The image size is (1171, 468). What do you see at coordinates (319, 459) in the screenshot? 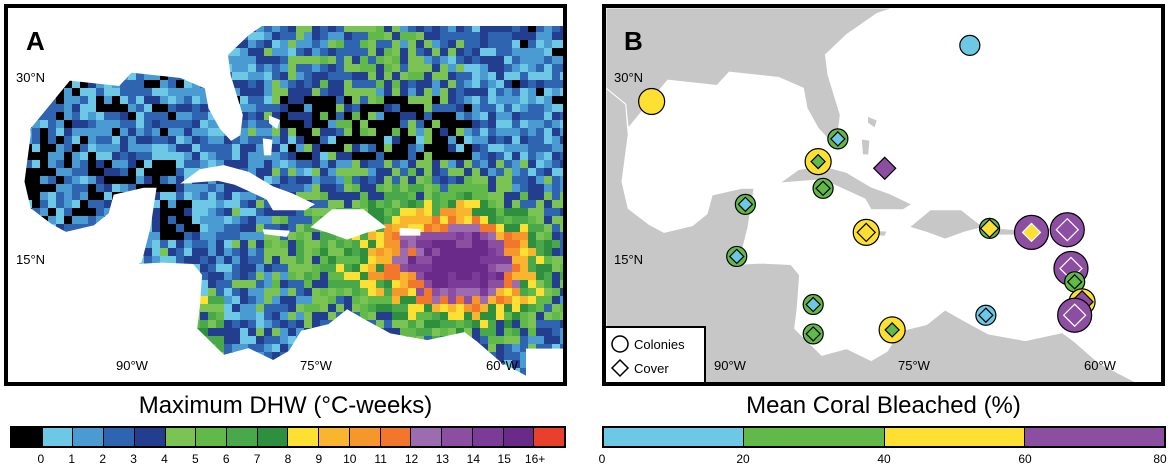
I see `dhw-colorbar-tick: 9` at bounding box center [319, 459].